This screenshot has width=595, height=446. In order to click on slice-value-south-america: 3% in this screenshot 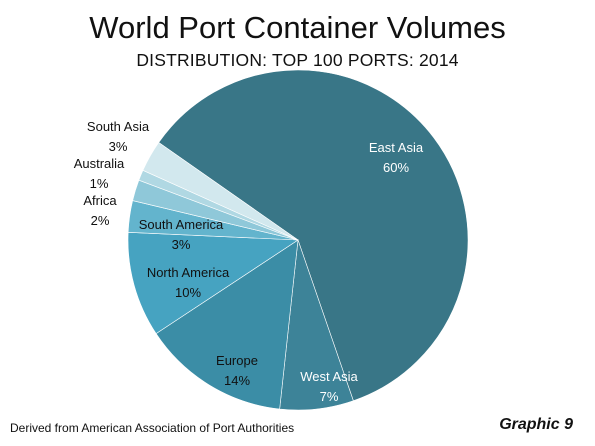, I will do `click(181, 244)`.